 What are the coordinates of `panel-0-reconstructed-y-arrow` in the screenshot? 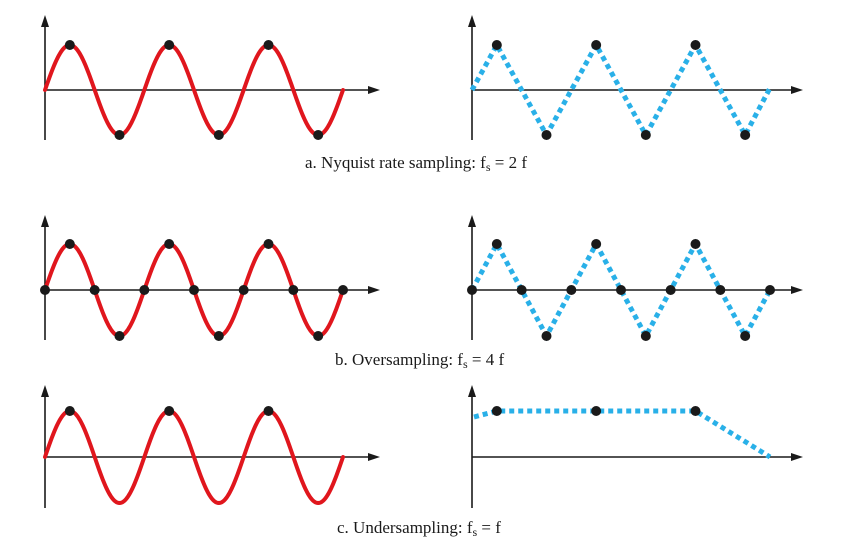 It's located at (472, 21).